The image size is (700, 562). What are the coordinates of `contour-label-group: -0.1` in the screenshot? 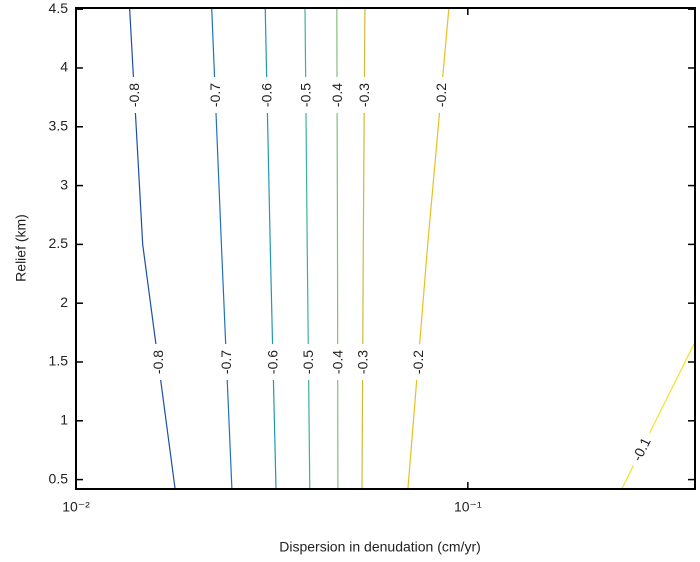 It's located at (641, 449).